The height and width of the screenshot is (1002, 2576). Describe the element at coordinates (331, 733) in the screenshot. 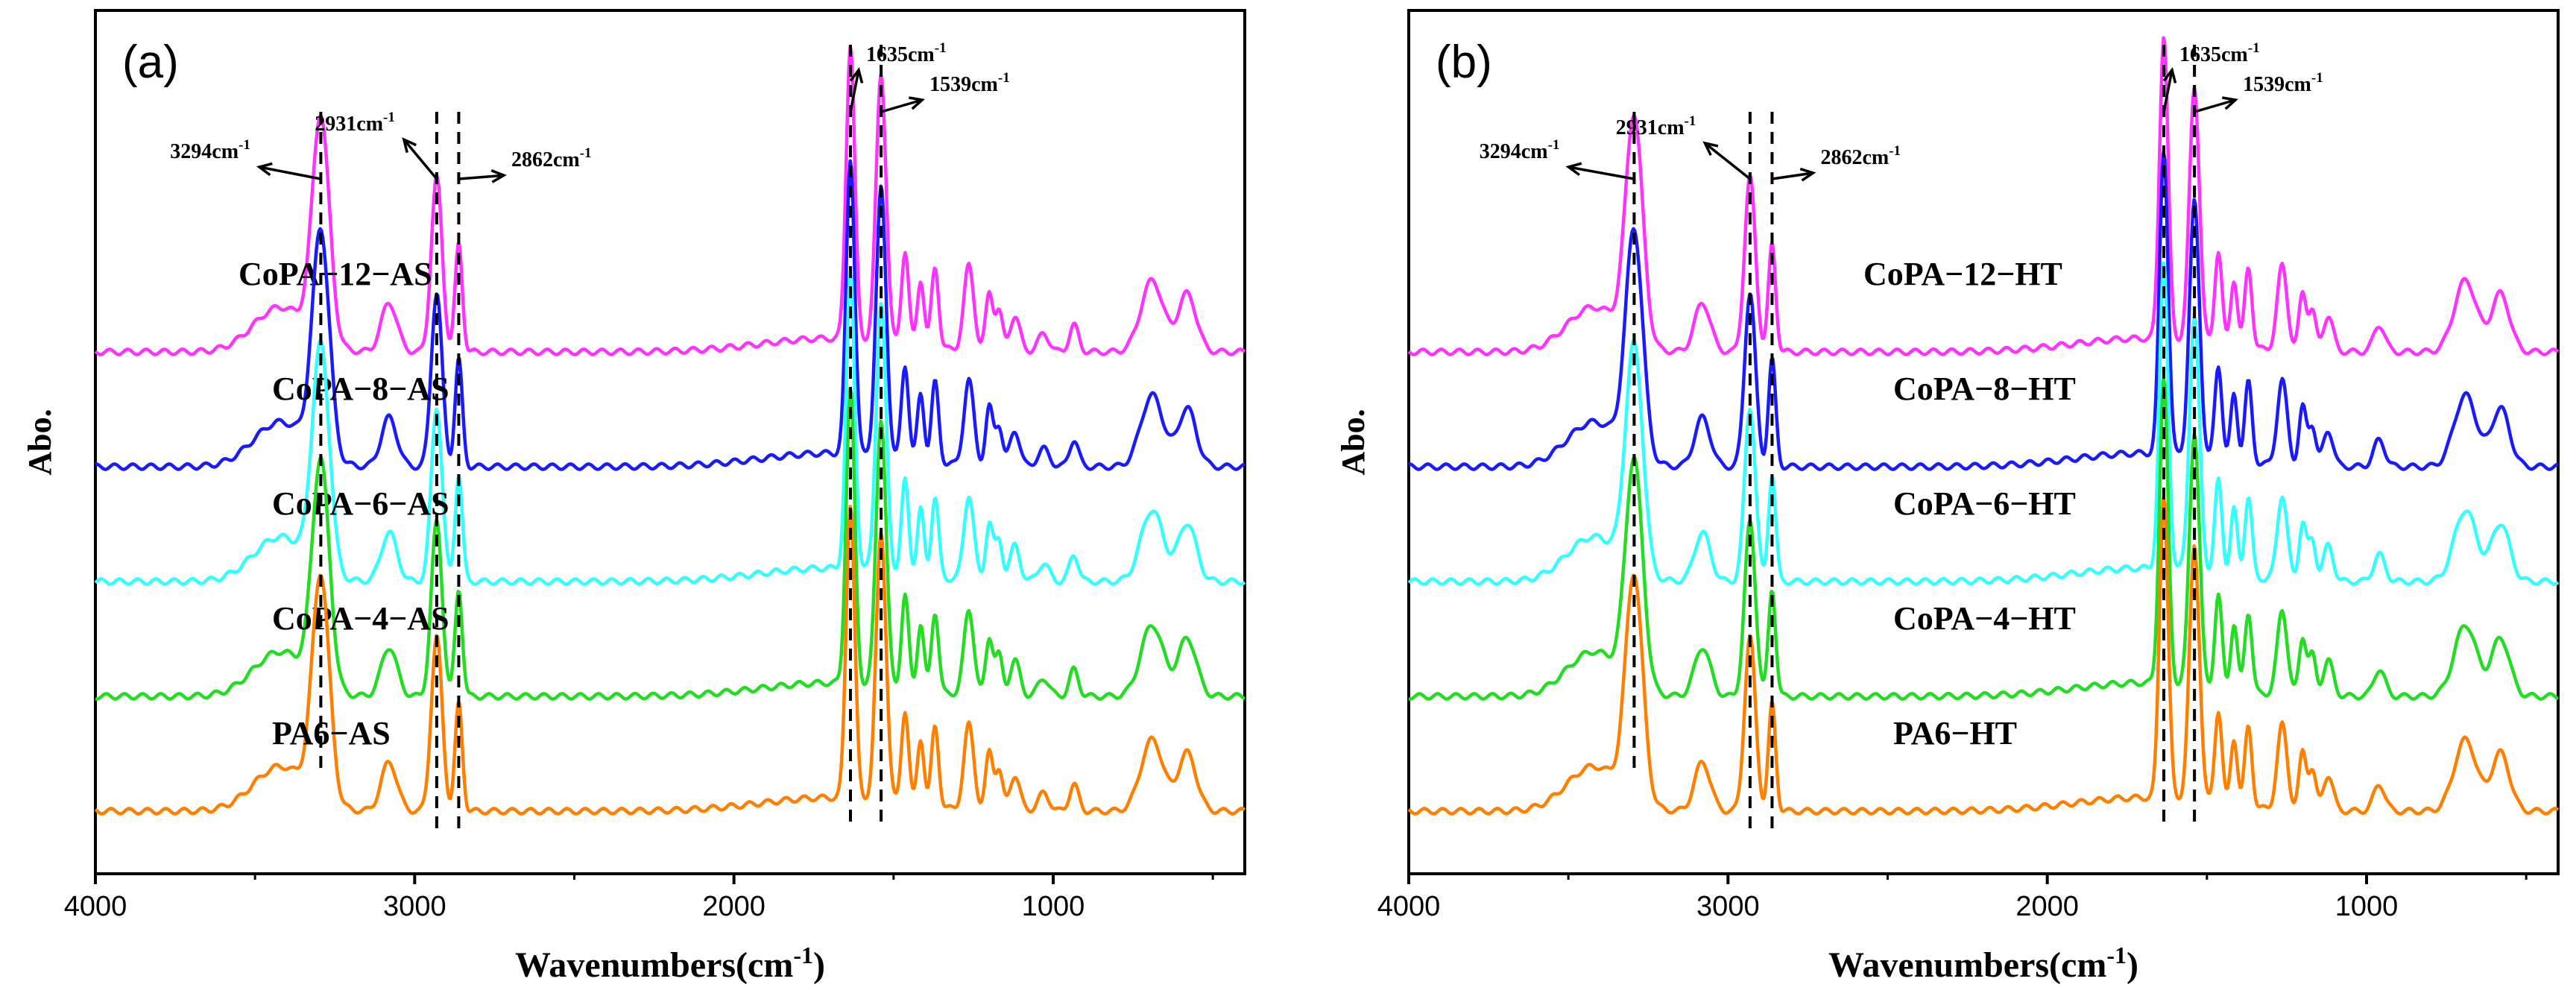

I see `series-label: PA6−AS` at that location.